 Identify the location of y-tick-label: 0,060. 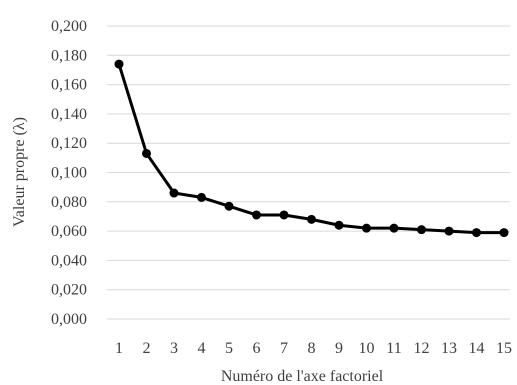
(69, 231).